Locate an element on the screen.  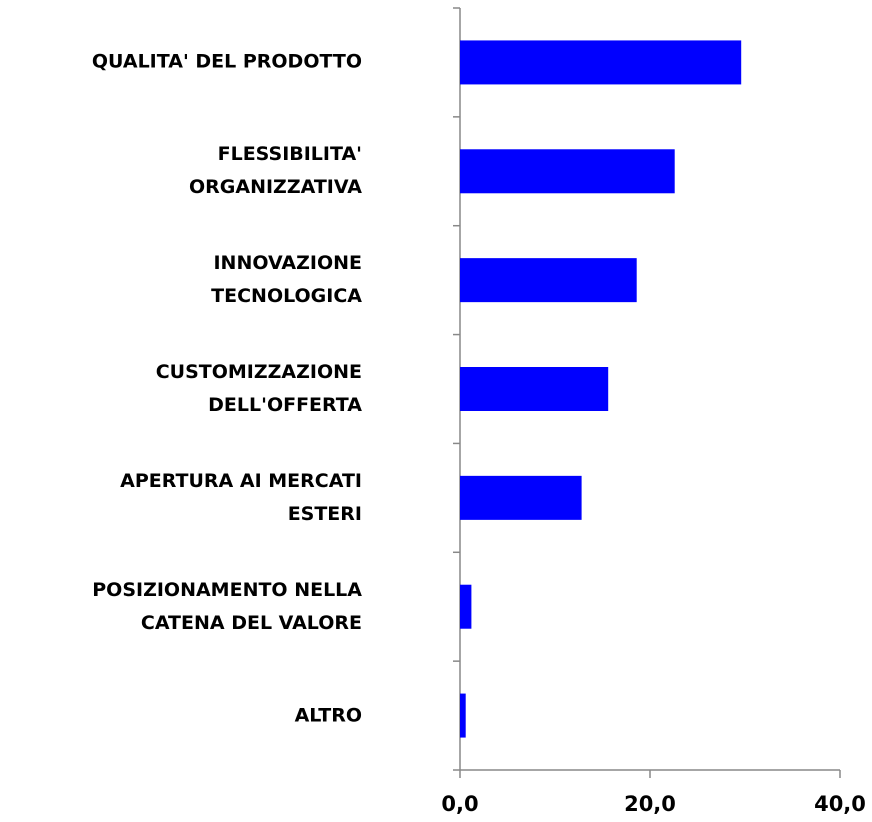
category-label: INNOVAZIONE TECNOLOGICA is located at coordinates (286, 280).